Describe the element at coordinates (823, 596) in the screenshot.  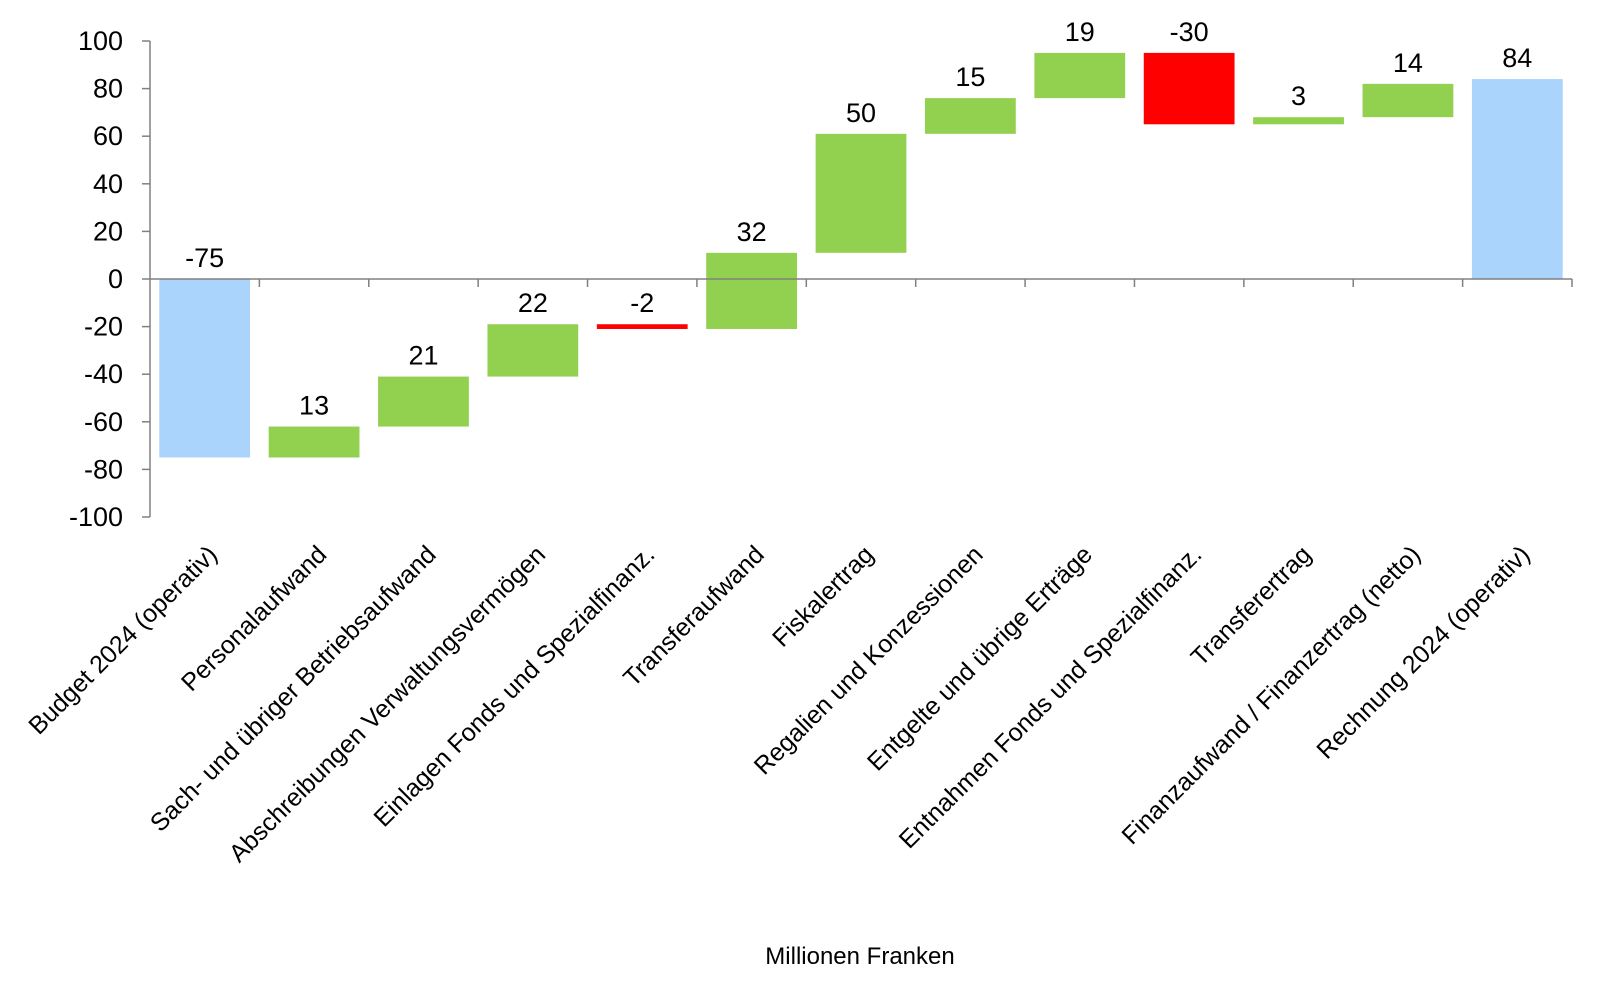
I see `category-label: Fiskalertrag` at that location.